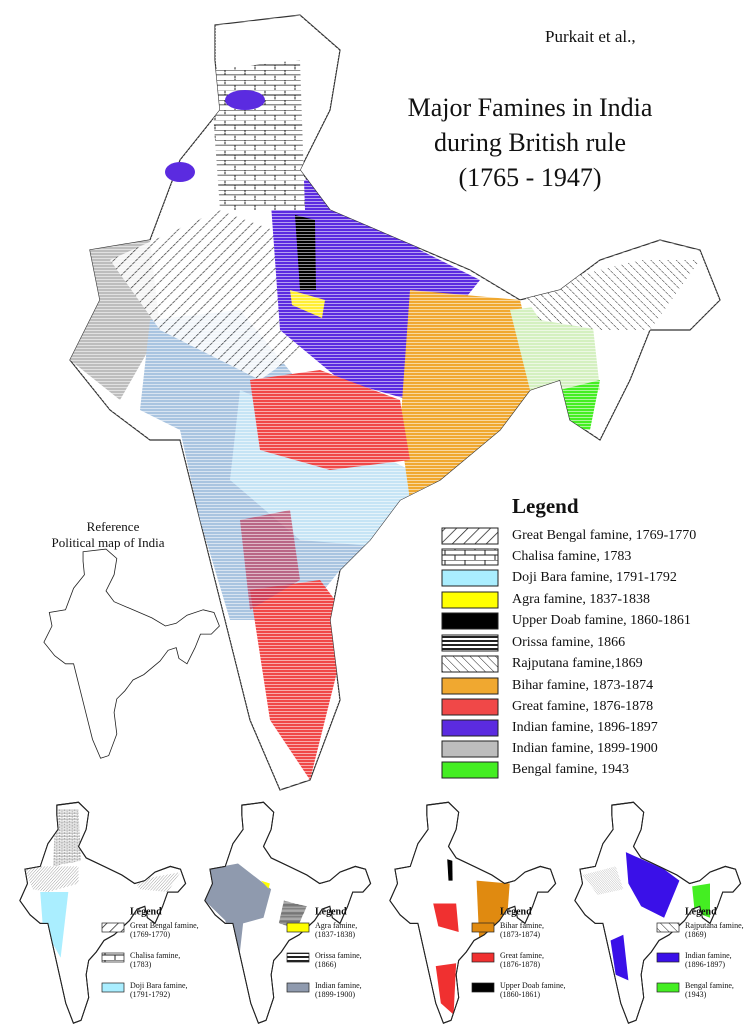  What do you see at coordinates (570, 769) in the screenshot?
I see `legend-label: Bengal famine, 1943` at bounding box center [570, 769].